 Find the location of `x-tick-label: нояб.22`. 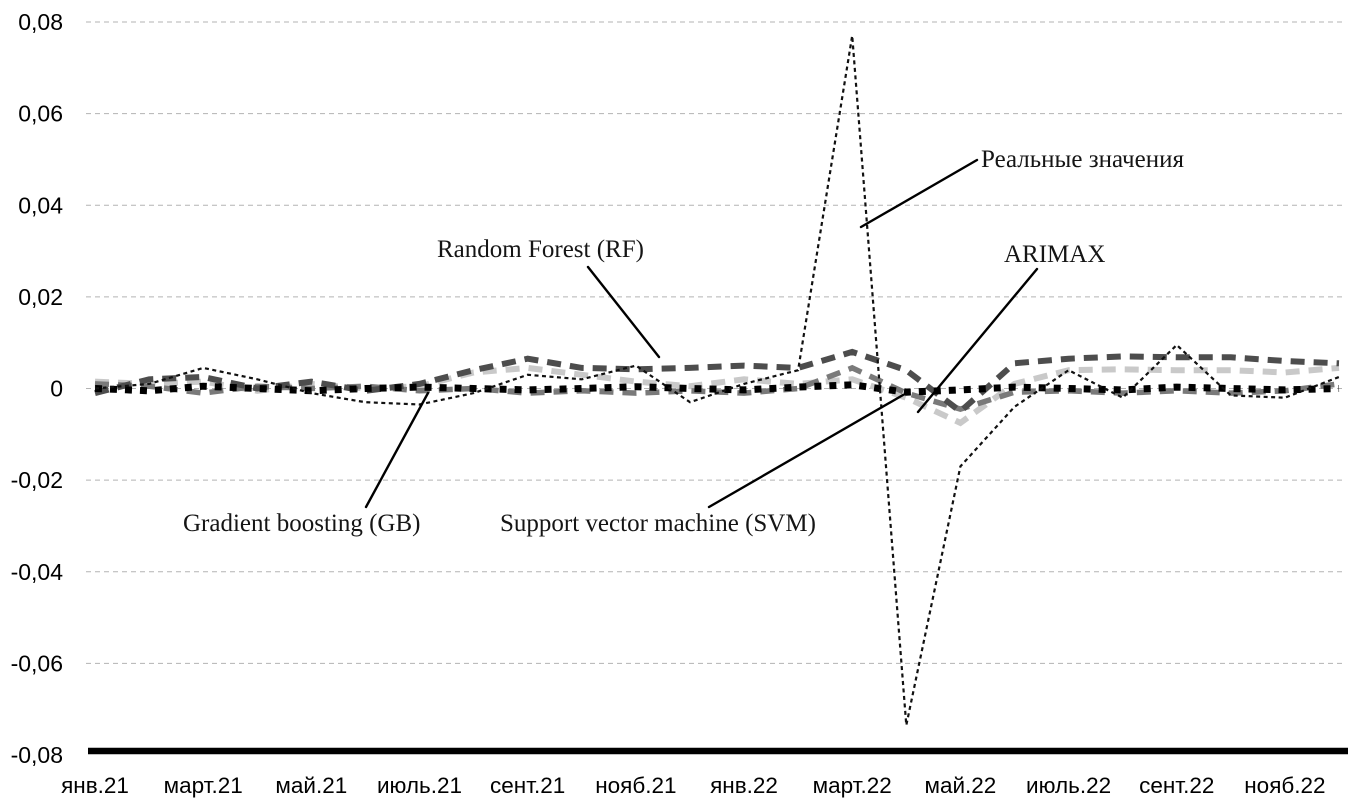

x-tick-label: нояб.22 is located at coordinates (1284, 785).